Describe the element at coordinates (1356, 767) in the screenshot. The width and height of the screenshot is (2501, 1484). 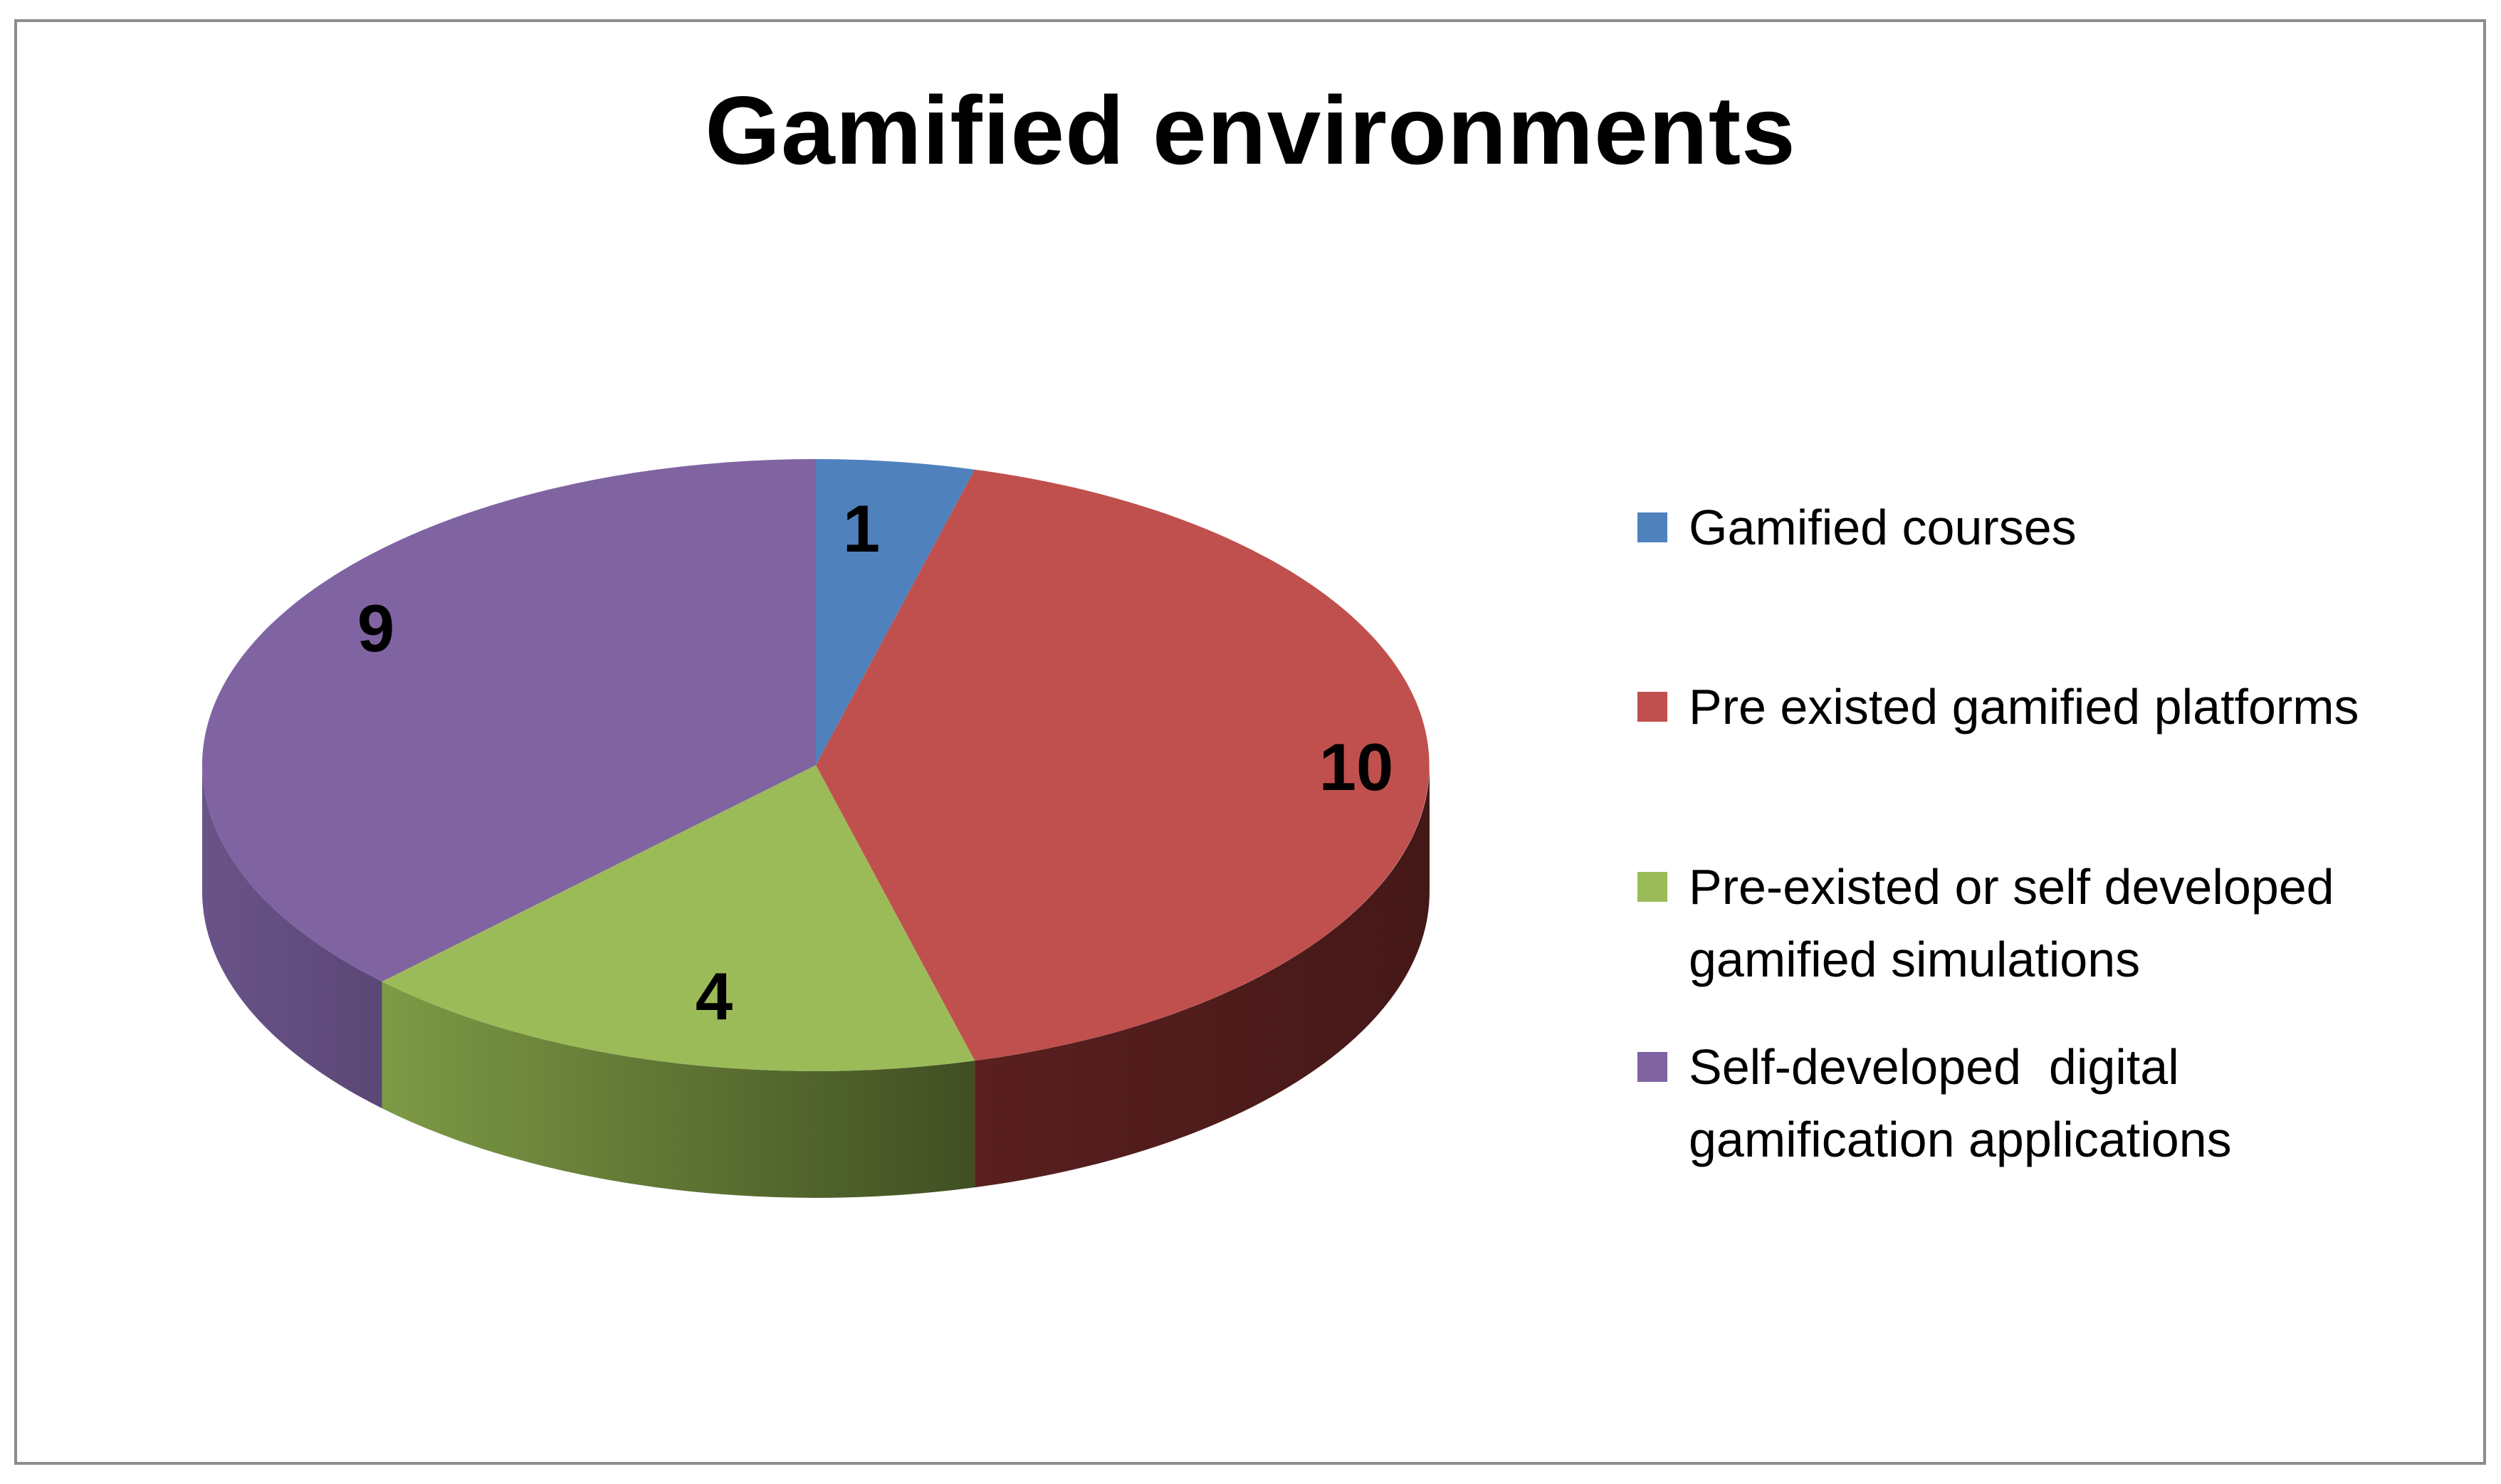
I see `data-label-pre-existed-platforms: 10` at that location.